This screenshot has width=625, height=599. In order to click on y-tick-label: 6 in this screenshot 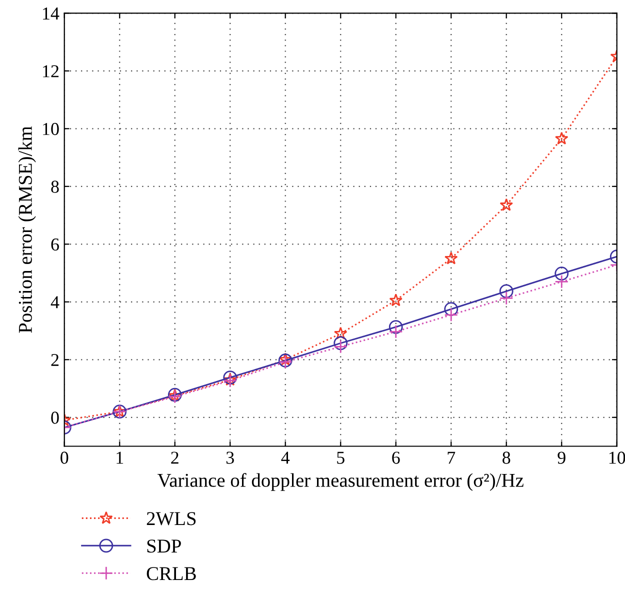, I will do `click(55, 244)`.